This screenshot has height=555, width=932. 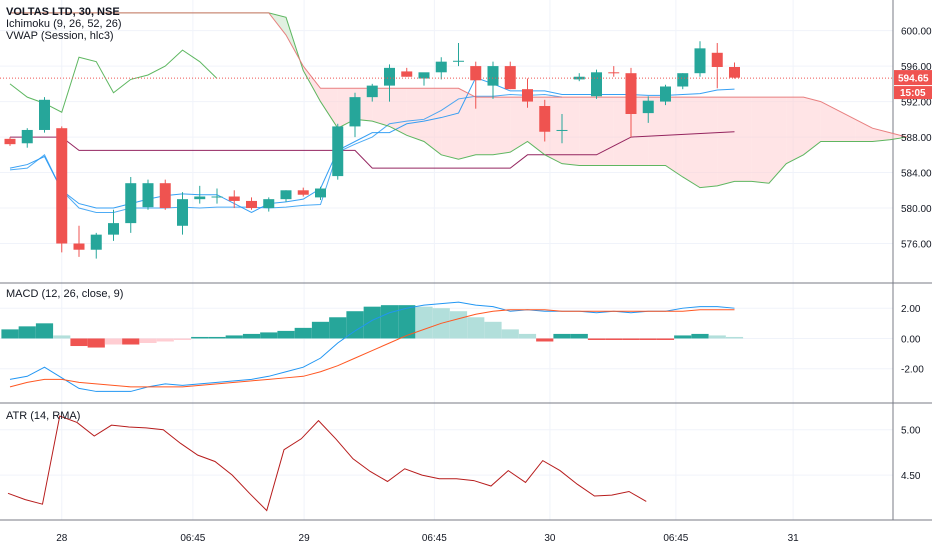 I want to click on time-tick-label: 29, so click(x=305, y=538).